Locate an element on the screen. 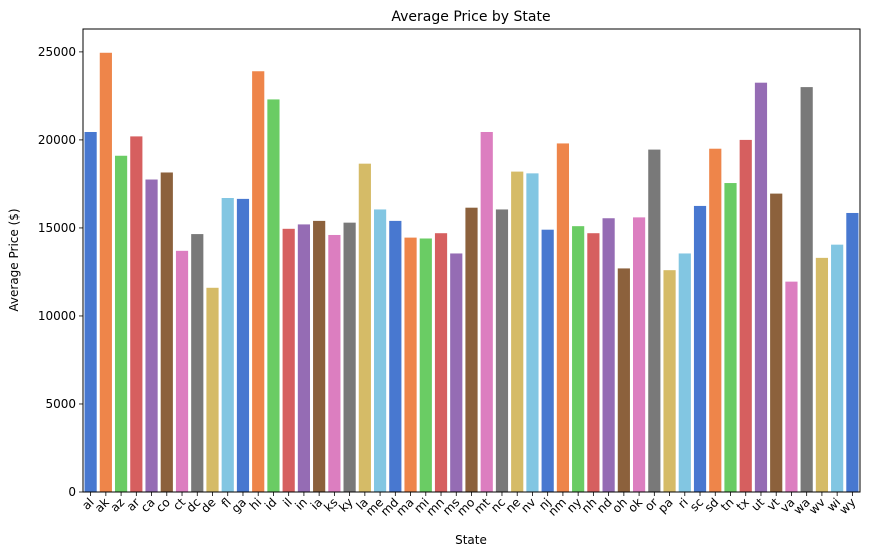 The image size is (872, 557). bar-id is located at coordinates (273, 296).